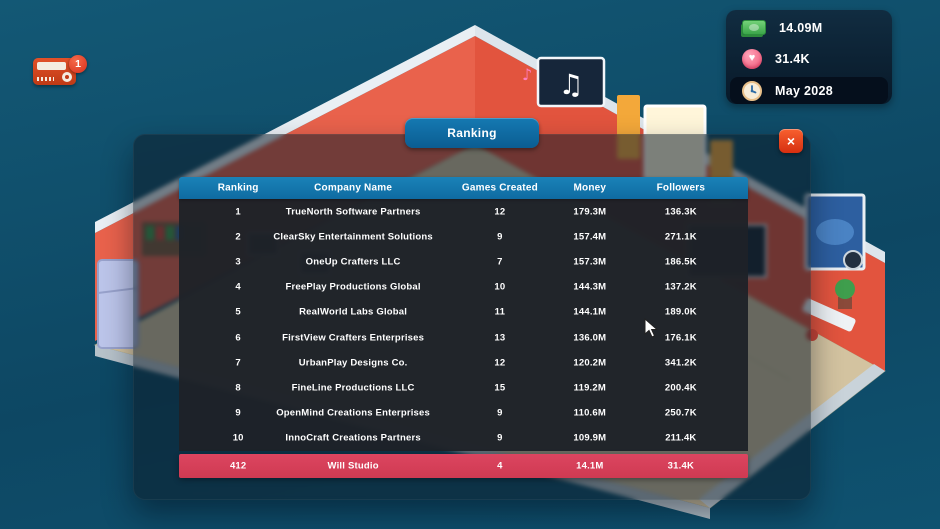  What do you see at coordinates (500, 466) in the screenshot?
I see `cell-games: 4` at bounding box center [500, 466].